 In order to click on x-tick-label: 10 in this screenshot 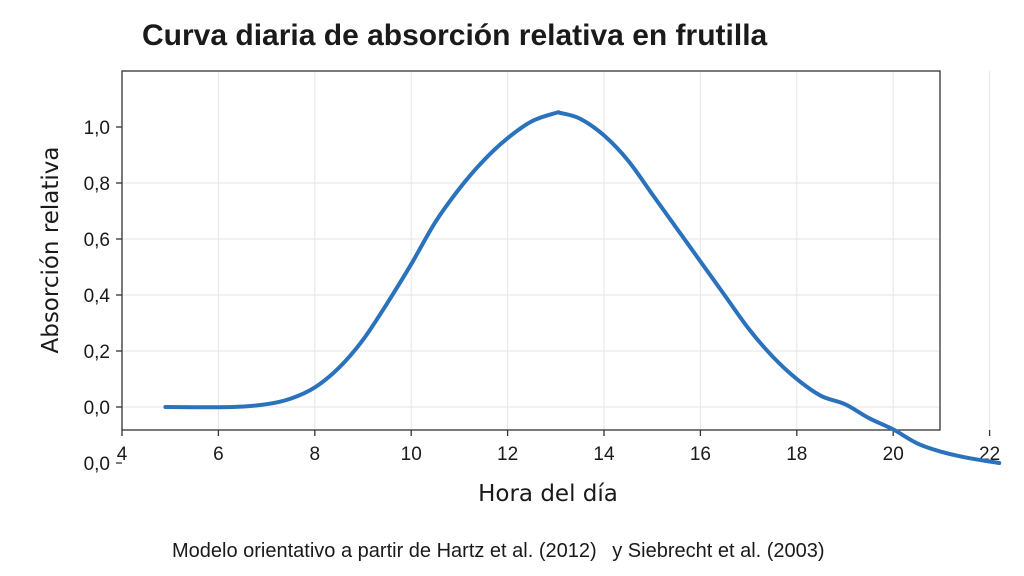, I will do `click(411, 454)`.